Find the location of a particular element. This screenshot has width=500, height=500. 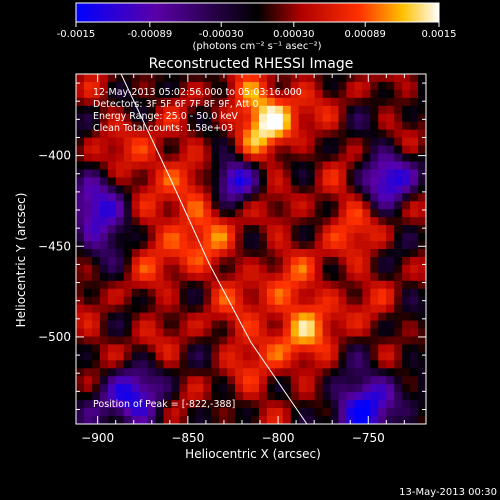

x-axis-label: Heliocentric X (arcsec) is located at coordinates (253, 454).